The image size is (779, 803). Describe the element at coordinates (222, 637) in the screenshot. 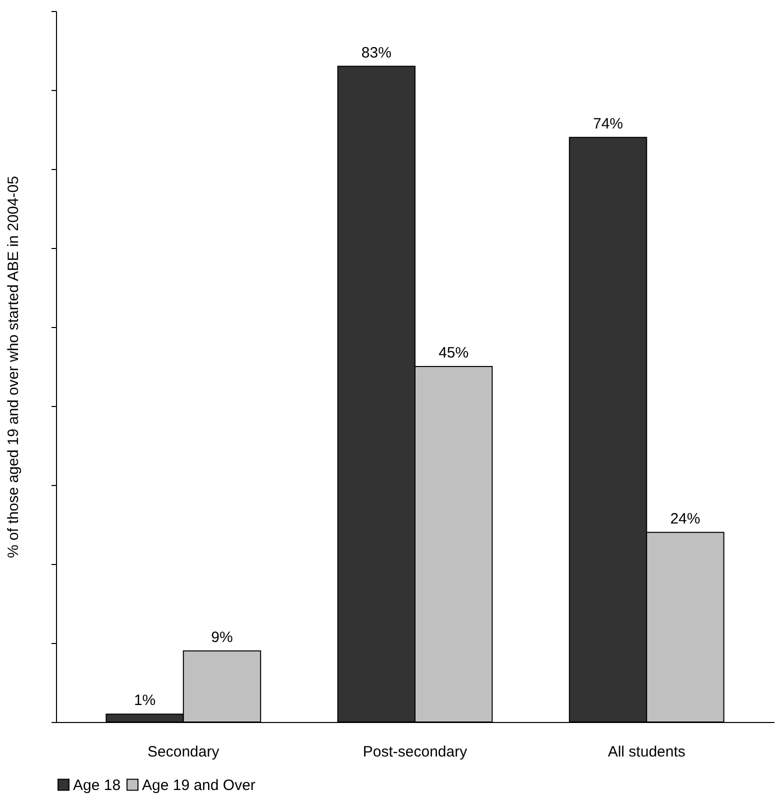

I see `data-label: 9%` at that location.